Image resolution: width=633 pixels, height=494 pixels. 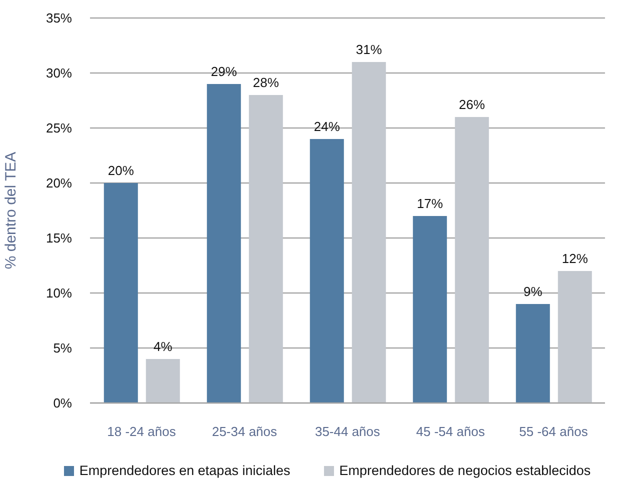 What do you see at coordinates (327, 126) in the screenshot?
I see `data-label: 24%` at bounding box center [327, 126].